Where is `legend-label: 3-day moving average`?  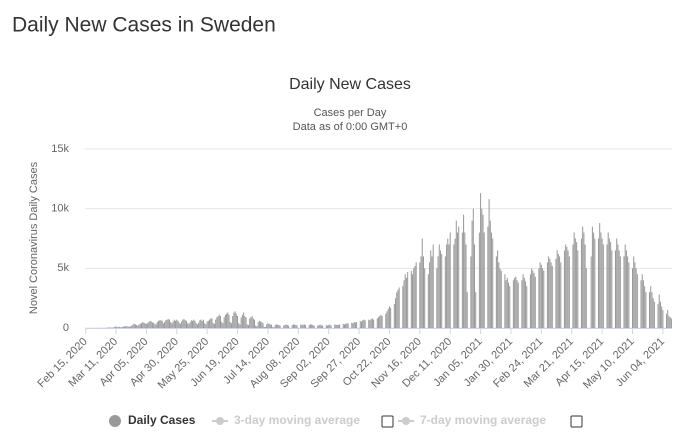
legend-label: 3-day moving average is located at coordinates (297, 420).